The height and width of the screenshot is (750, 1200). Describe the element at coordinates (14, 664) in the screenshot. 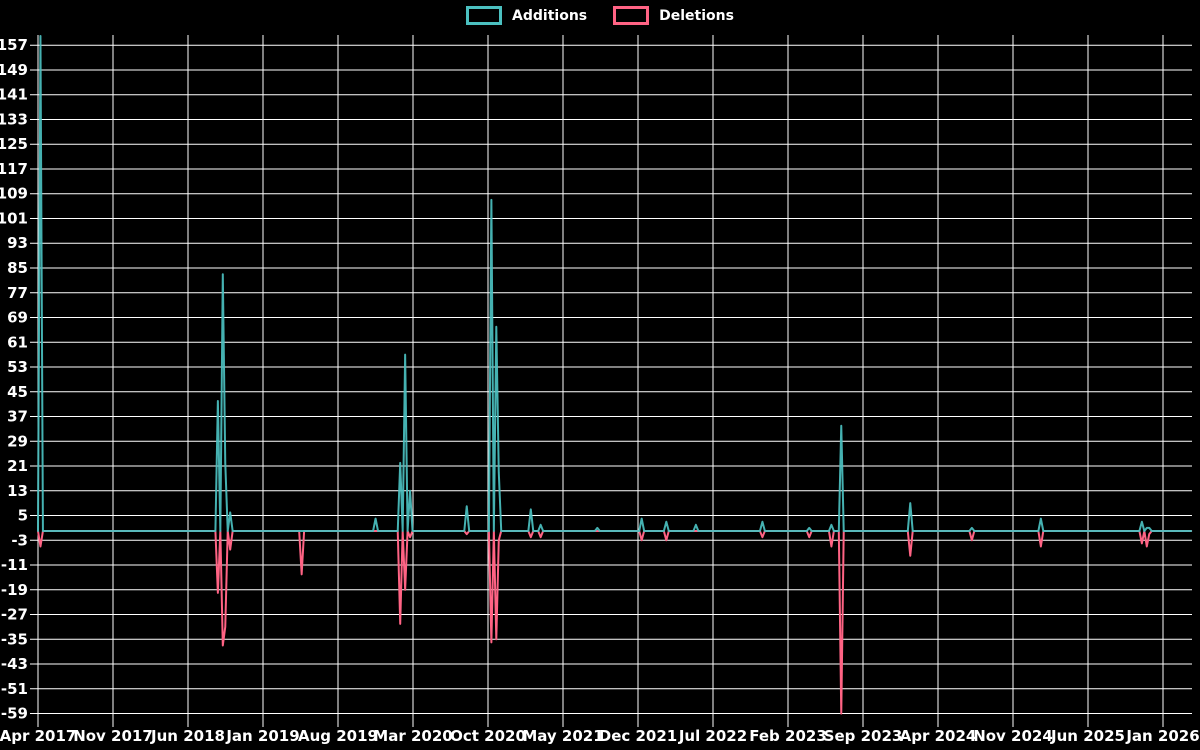

I see `y-axis-tick-label: -43` at that location.